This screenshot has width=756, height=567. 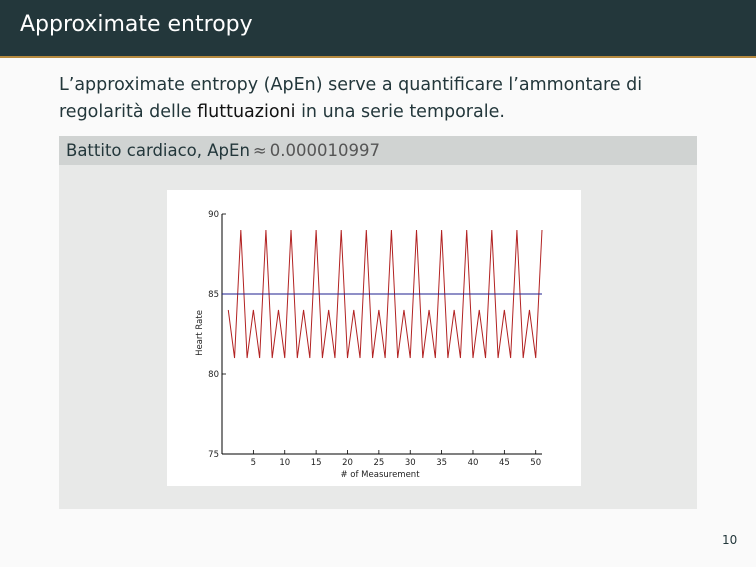 What do you see at coordinates (410, 463) in the screenshot?
I see `x-tick-label: 30` at bounding box center [410, 463].